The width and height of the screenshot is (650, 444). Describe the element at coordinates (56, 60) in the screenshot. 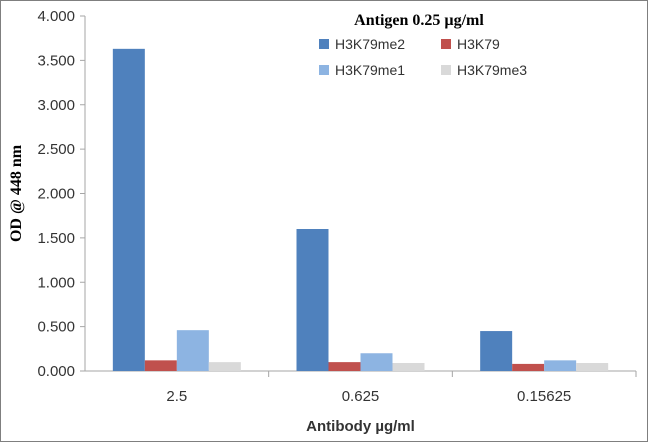

I see `y-tick-label: 3.500` at that location.